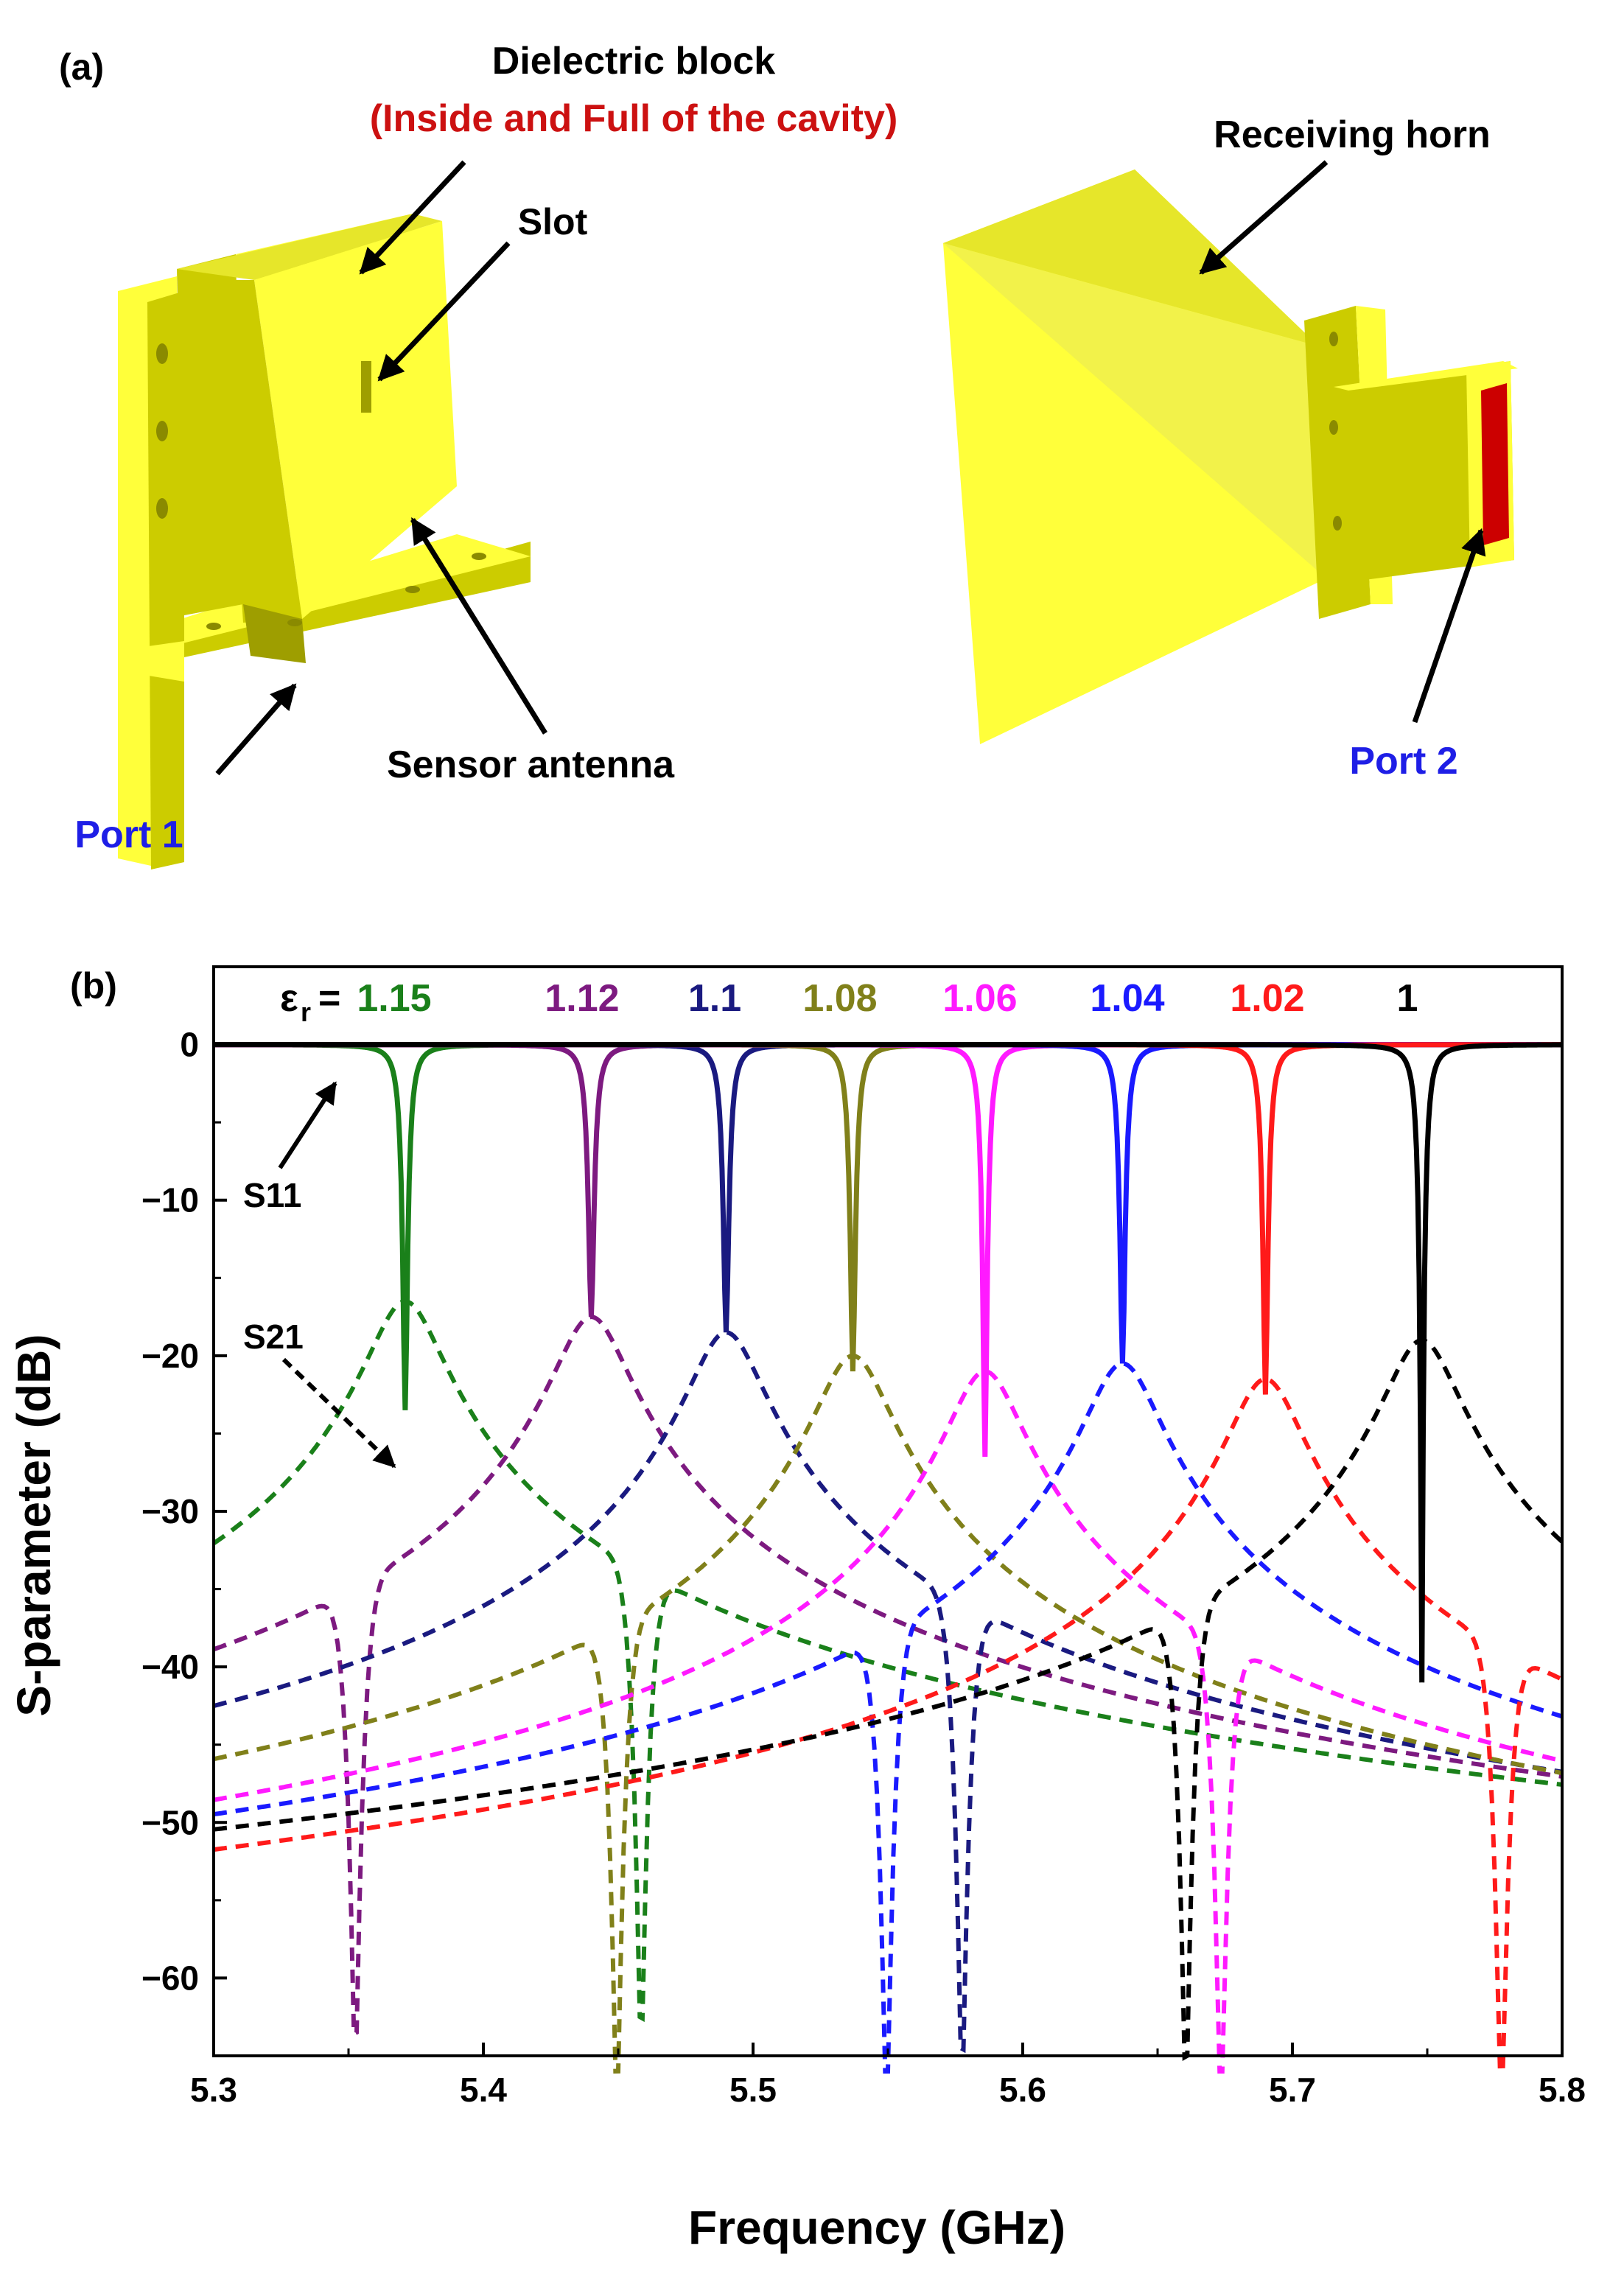 This screenshot has width=1624, height=2271. What do you see at coordinates (979, 998) in the screenshot?
I see `legend-entry: 1.06` at bounding box center [979, 998].